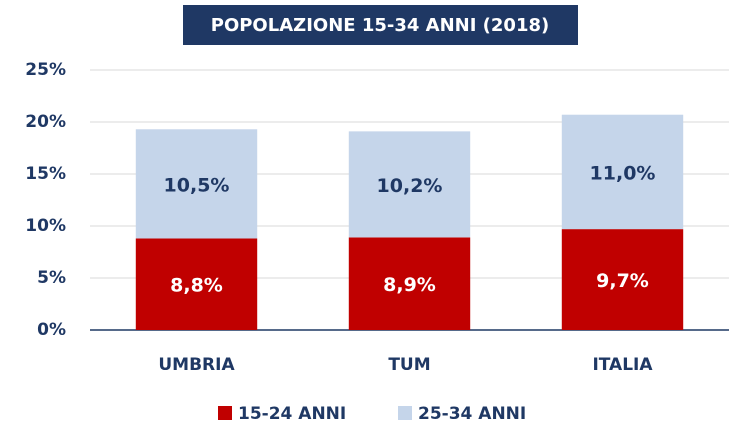  What do you see at coordinates (45, 70) in the screenshot?
I see `y-tick-label: 25%` at bounding box center [45, 70].